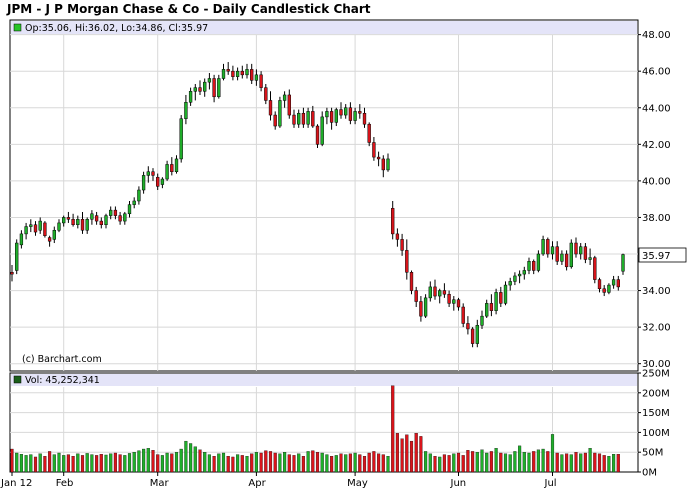  What do you see at coordinates (656, 291) in the screenshot?
I see `price-tick-label: 34.00` at bounding box center [656, 291].